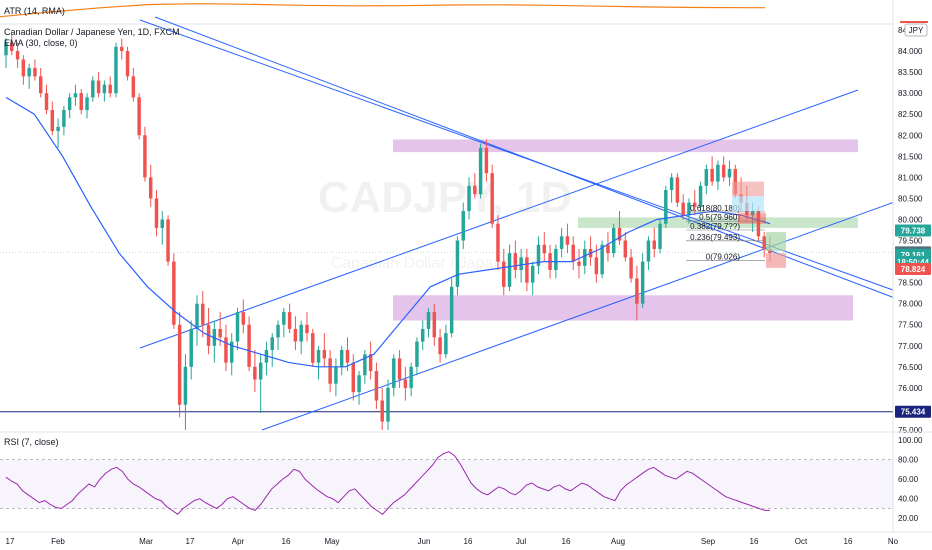  Describe the element at coordinates (893, 541) in the screenshot. I see `time-tick-label: No` at that location.